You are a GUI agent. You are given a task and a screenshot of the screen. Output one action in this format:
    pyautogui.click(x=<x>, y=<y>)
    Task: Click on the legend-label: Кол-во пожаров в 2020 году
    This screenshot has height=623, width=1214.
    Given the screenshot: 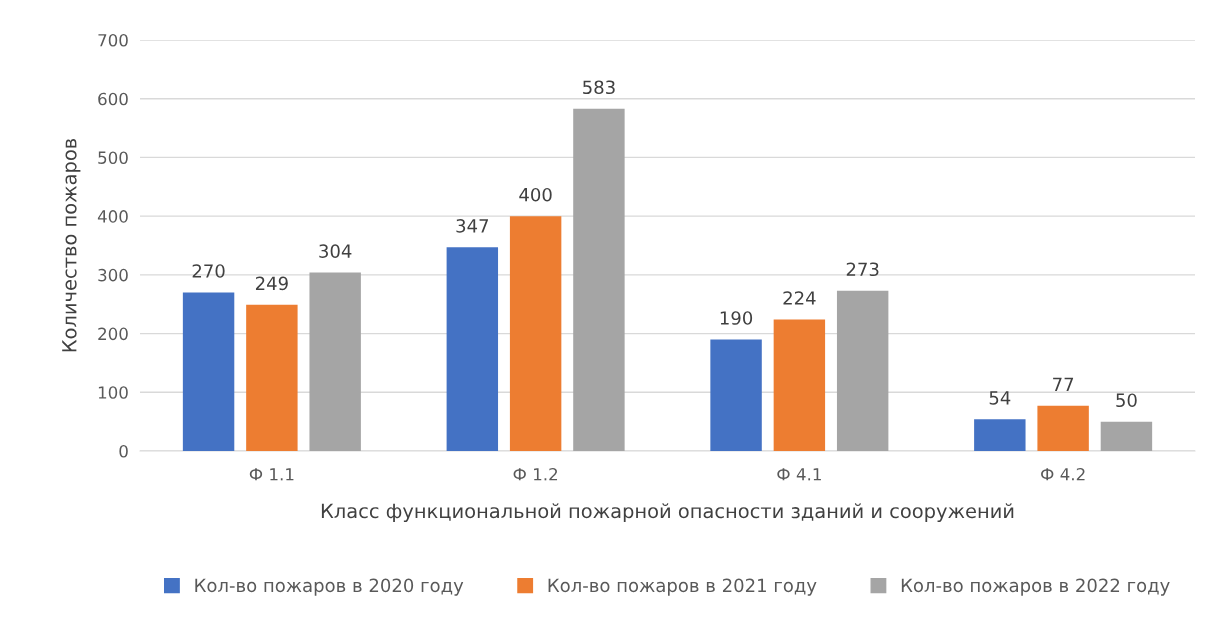 What is the action you would take?
    pyautogui.click(x=329, y=587)
    